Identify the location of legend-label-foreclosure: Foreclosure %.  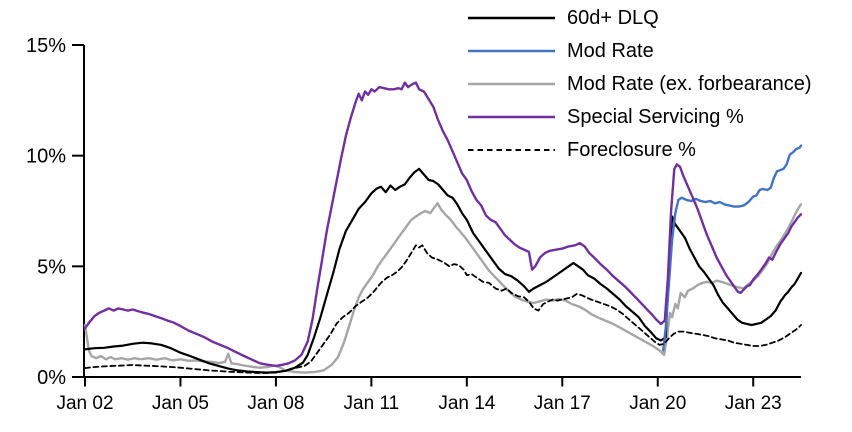
(631, 149).